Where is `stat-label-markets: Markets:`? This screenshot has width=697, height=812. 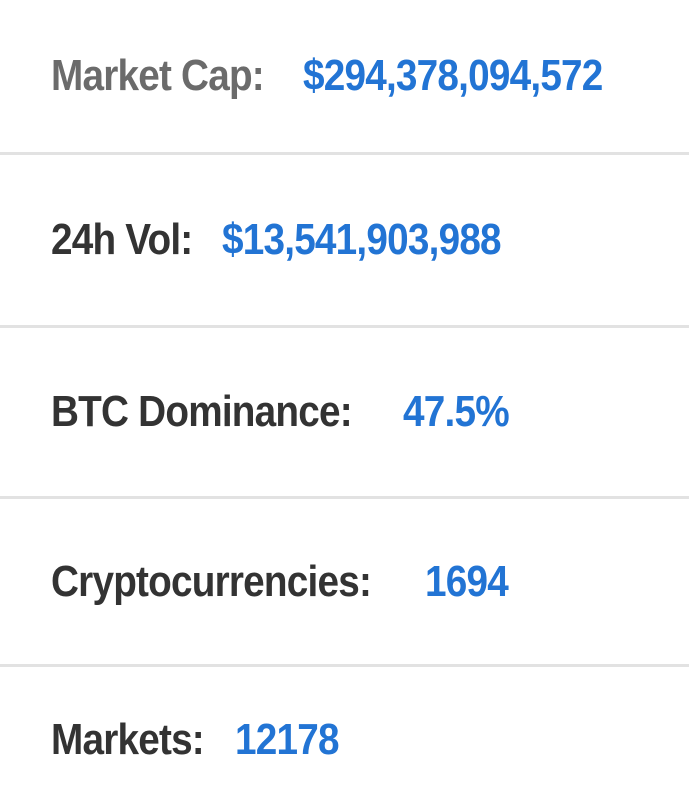 stat-label-markets: Markets: is located at coordinates (128, 739).